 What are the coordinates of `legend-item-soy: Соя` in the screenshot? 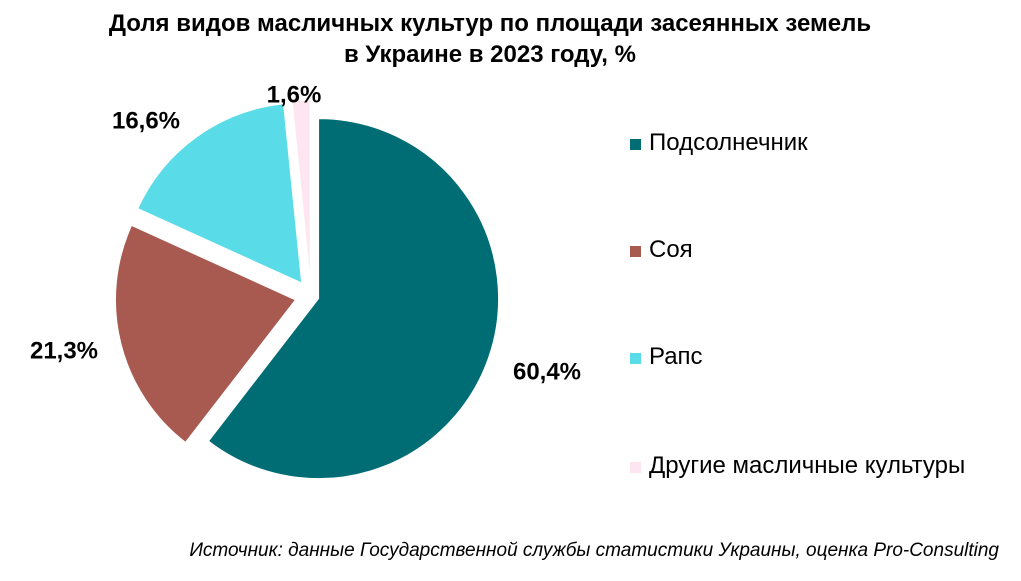 It's located at (661, 250).